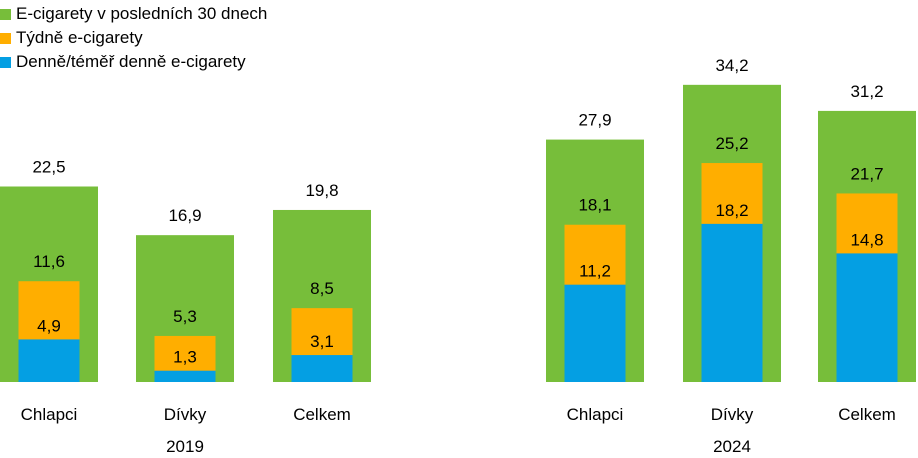 This screenshot has width=918, height=458. I want to click on legend-swatch-thirty-days, so click(5, 14).